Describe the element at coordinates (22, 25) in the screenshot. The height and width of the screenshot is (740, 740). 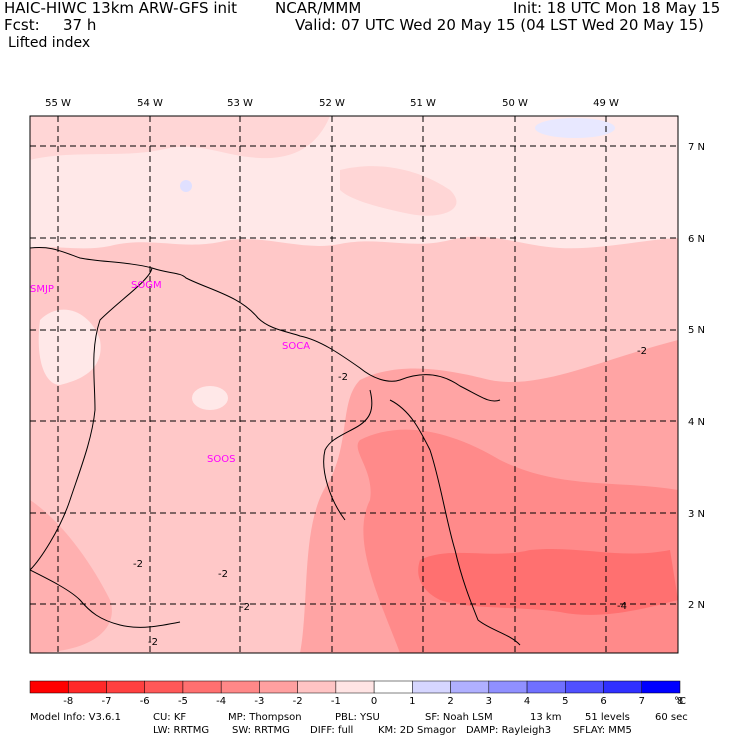
I see `forecast-label: Fcst:` at that location.